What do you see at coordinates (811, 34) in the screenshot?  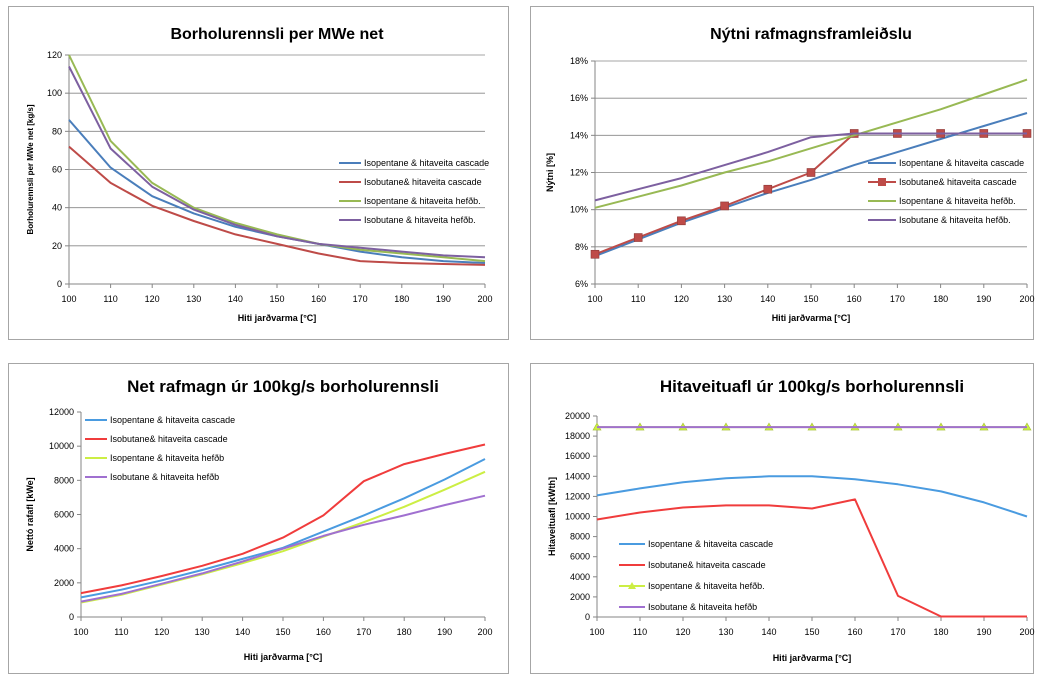 I see `chart-title: Nýtni rafmagnsframleiðslu` at bounding box center [811, 34].